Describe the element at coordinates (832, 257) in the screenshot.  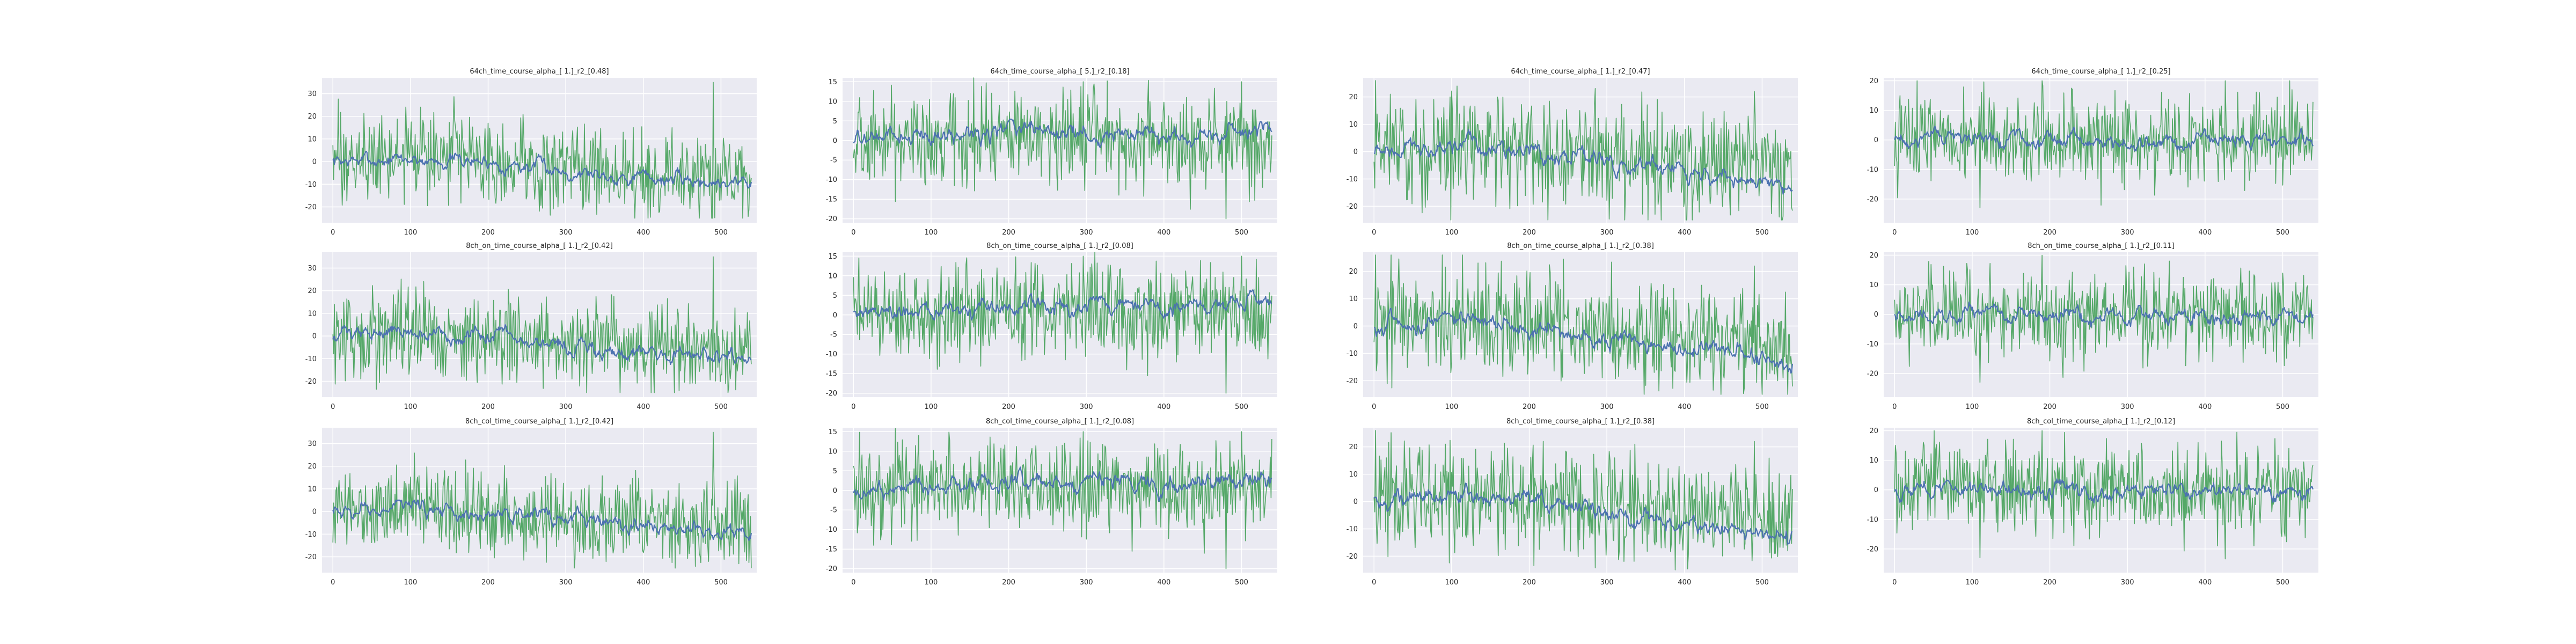
I see `y-tick-label: 15` at that location.